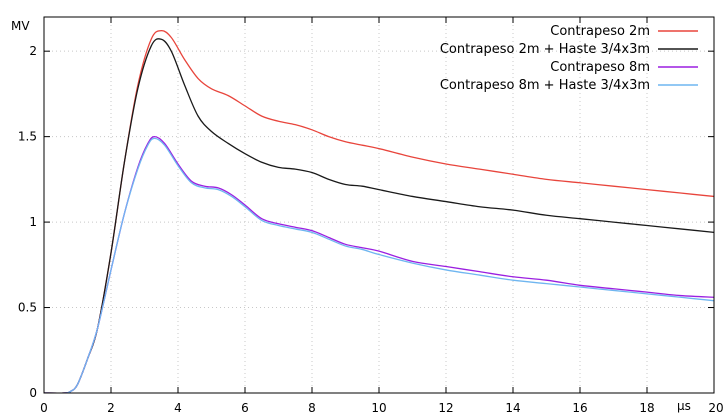 Image resolution: width=725 pixels, height=420 pixels. Describe the element at coordinates (27, 308) in the screenshot. I see `y-tick-label: 0.5` at that location.